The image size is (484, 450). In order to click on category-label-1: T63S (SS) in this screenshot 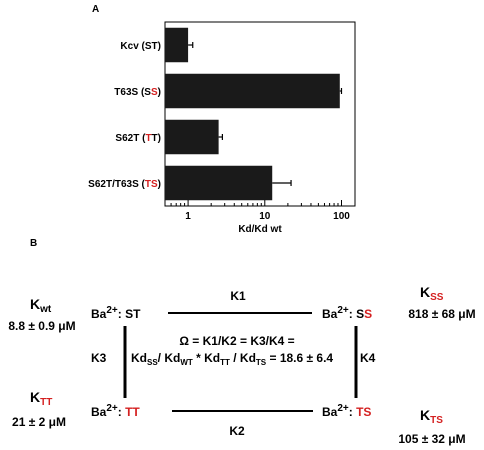, I will do `click(137, 92)`.